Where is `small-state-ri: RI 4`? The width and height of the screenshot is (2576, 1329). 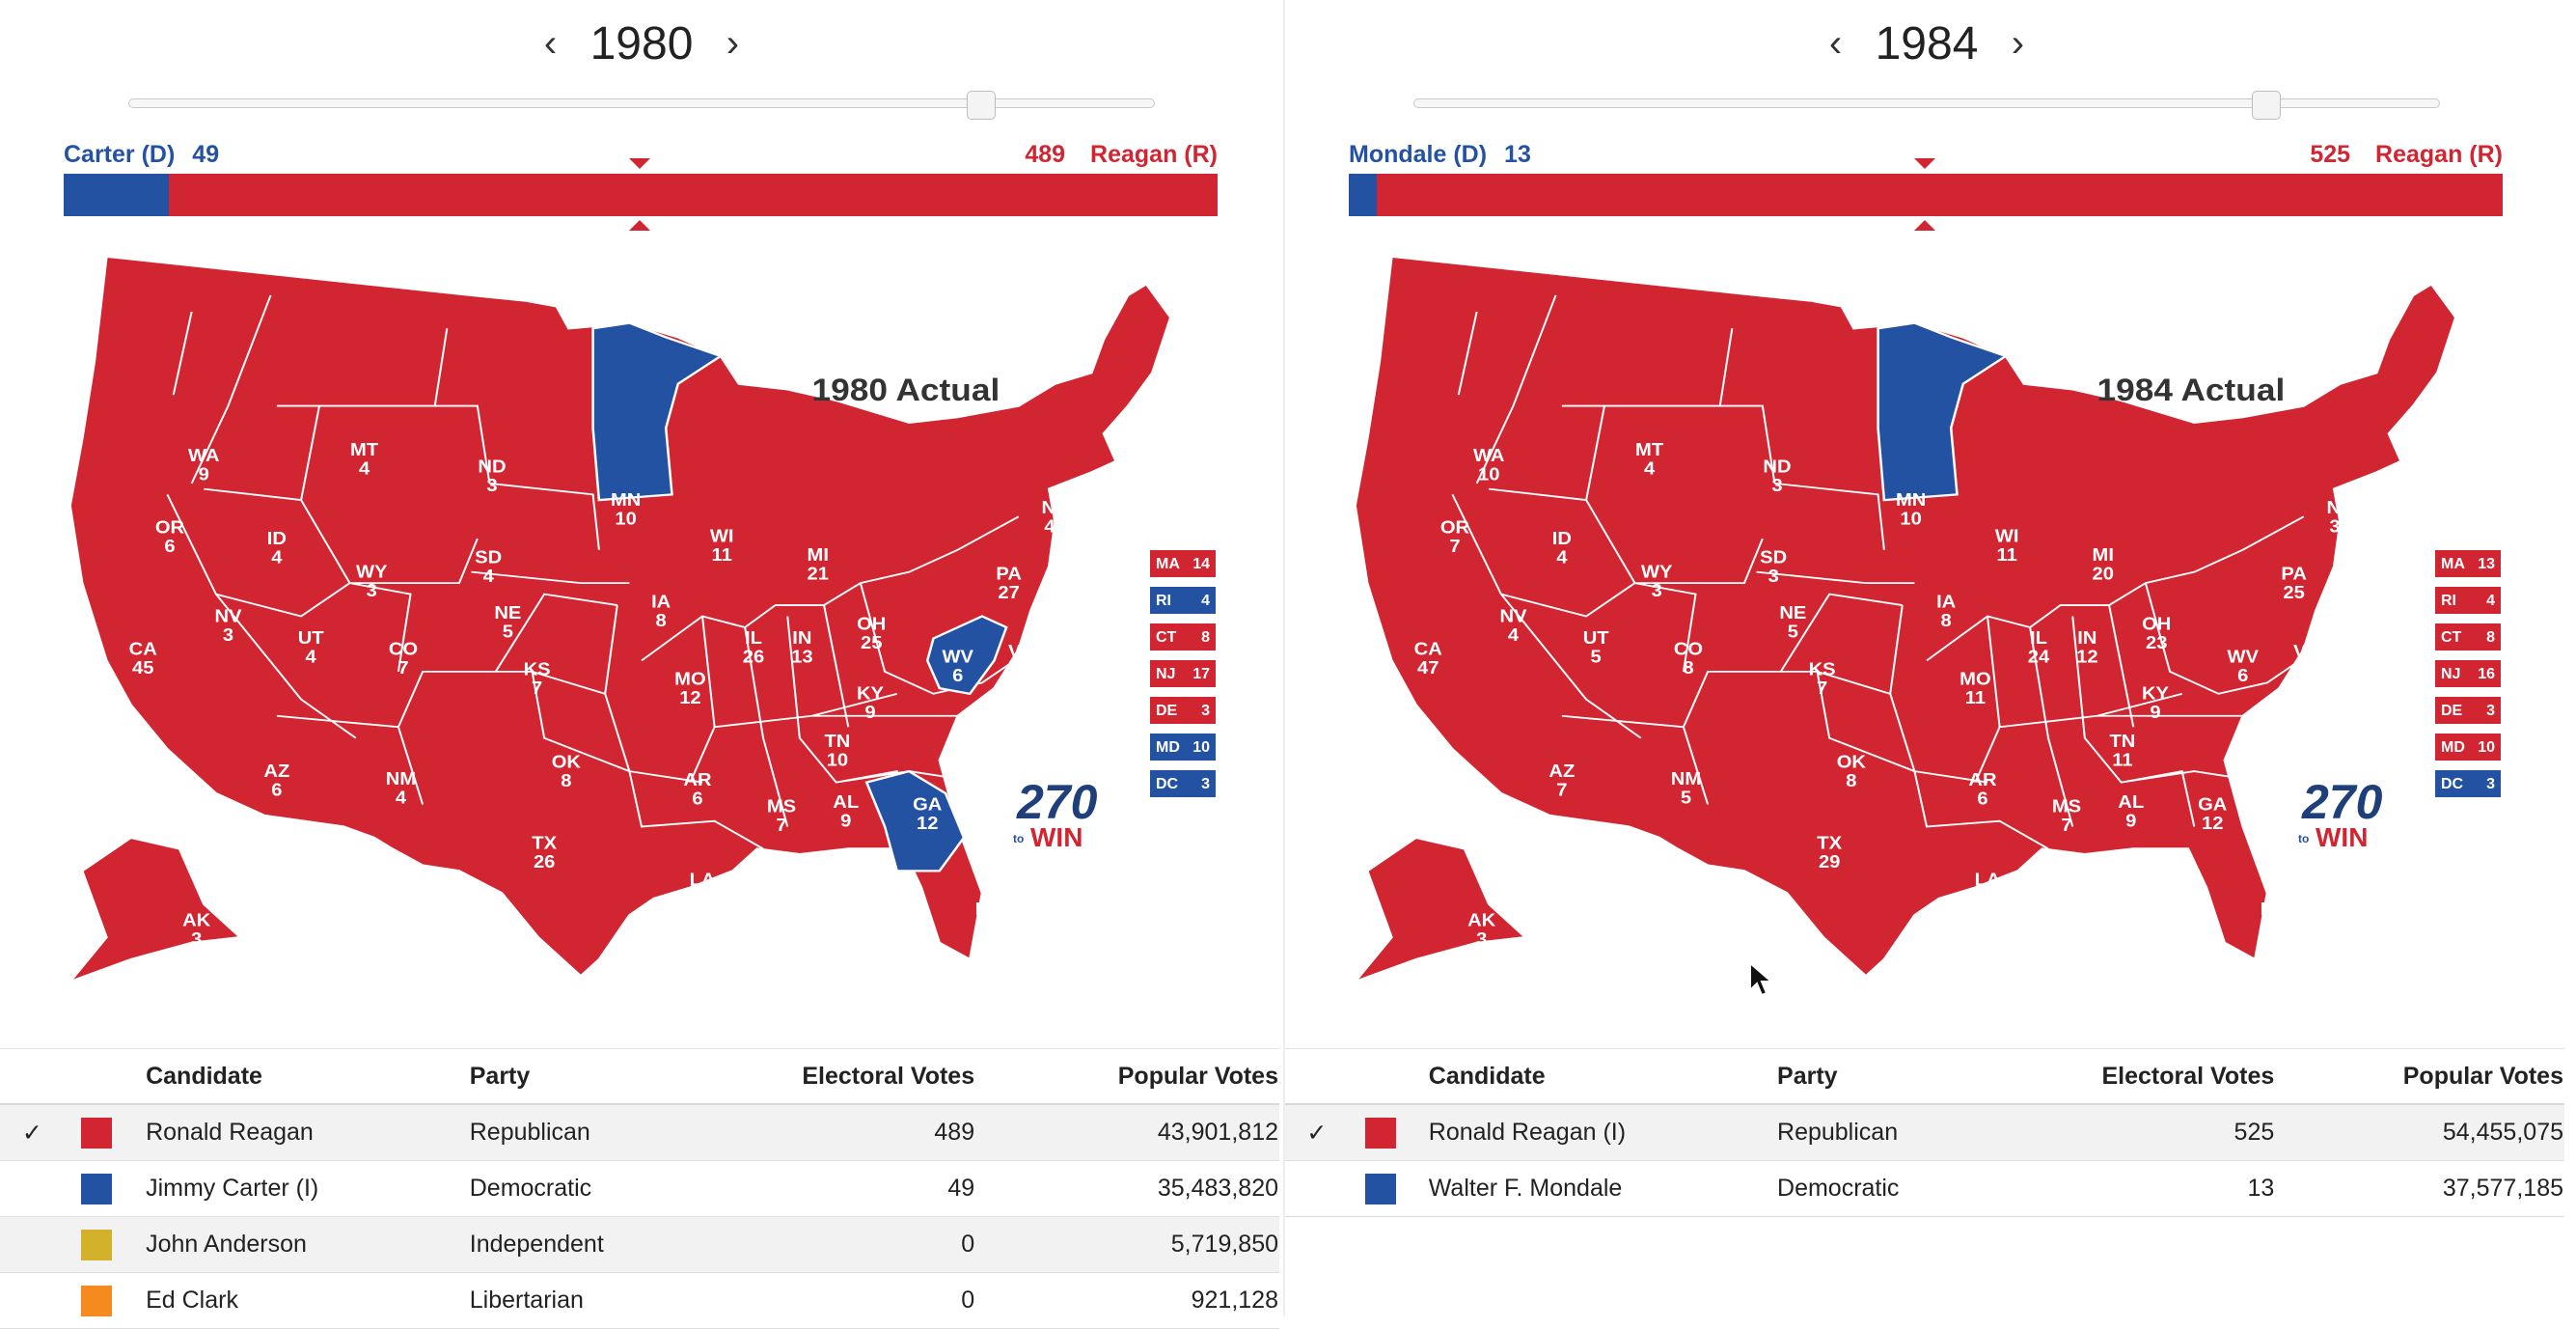 small-state-ri: RI 4 is located at coordinates (1183, 600).